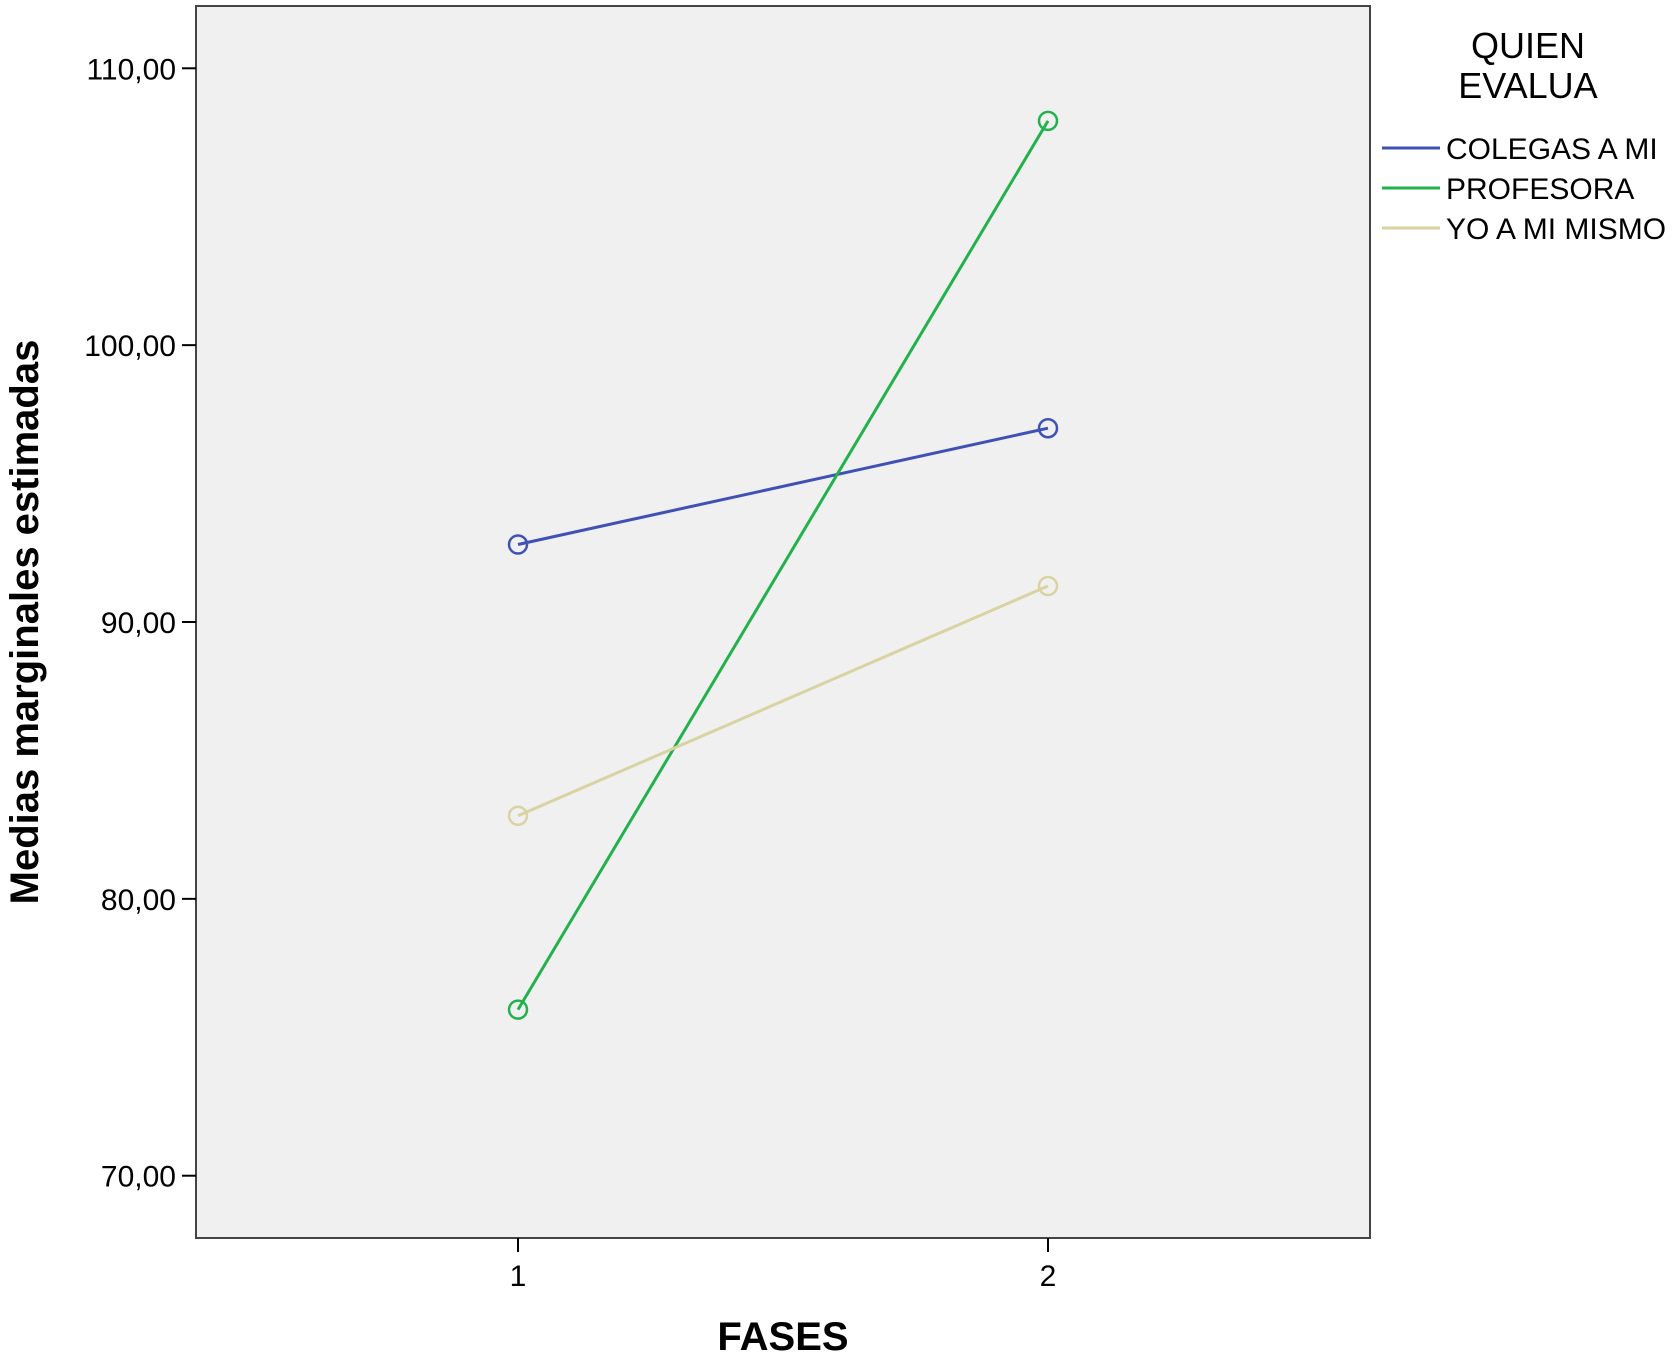  Describe the element at coordinates (1556, 229) in the screenshot. I see `legend-label-2: YO A MI MISMO` at that location.